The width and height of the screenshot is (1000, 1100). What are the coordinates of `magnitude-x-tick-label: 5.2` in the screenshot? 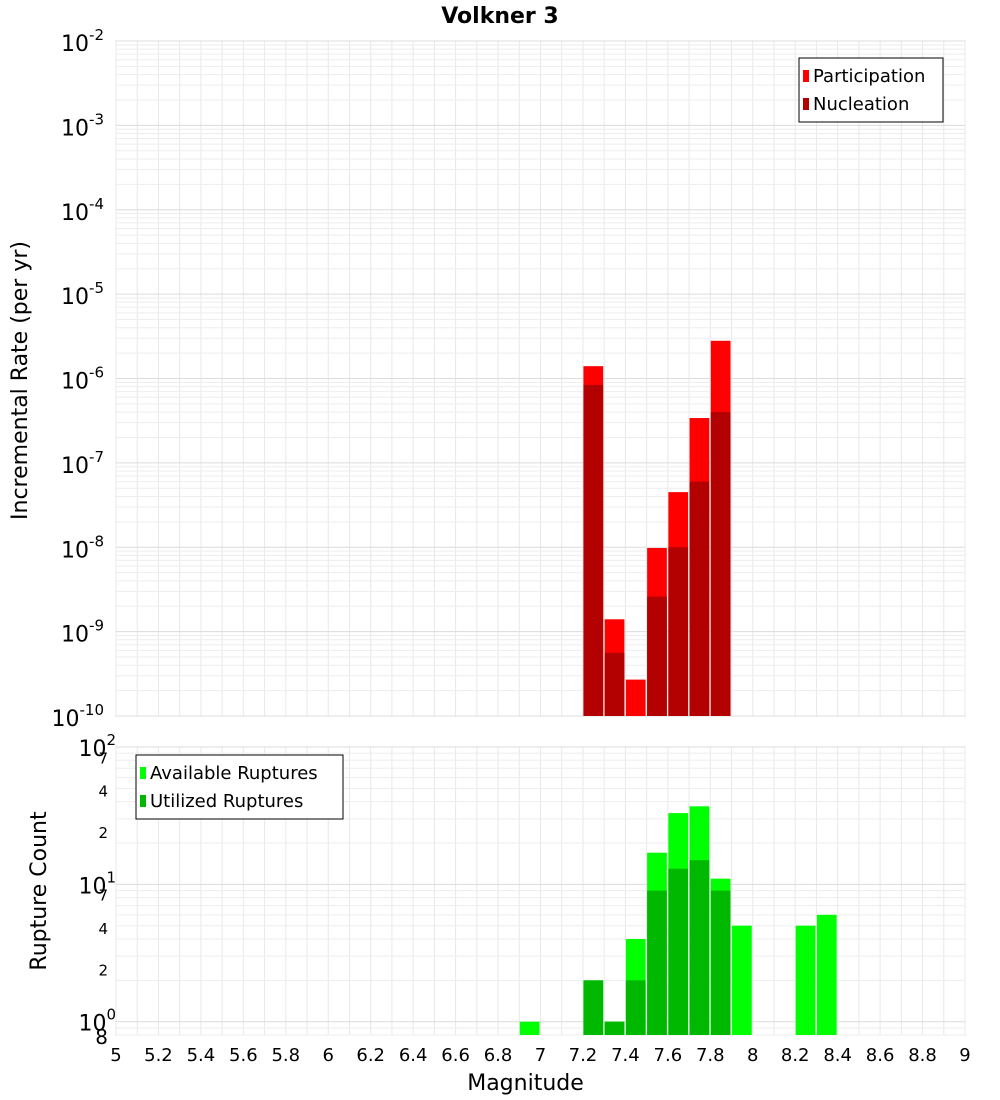 It's located at (158, 1055).